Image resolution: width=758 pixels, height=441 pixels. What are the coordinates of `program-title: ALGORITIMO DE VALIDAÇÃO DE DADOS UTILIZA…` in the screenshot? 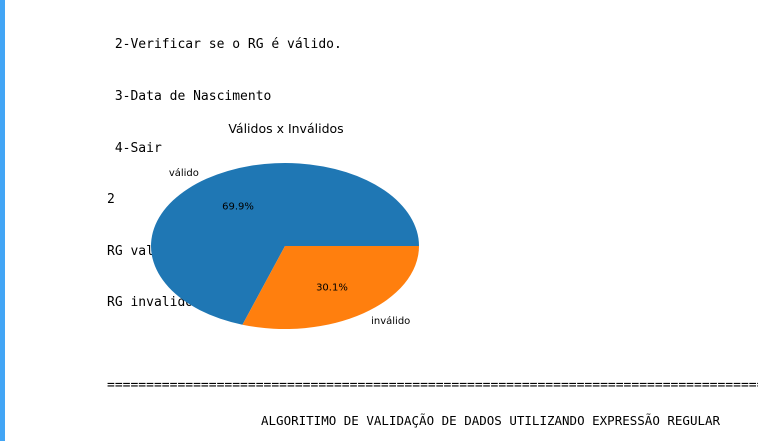 It's located at (491, 420).